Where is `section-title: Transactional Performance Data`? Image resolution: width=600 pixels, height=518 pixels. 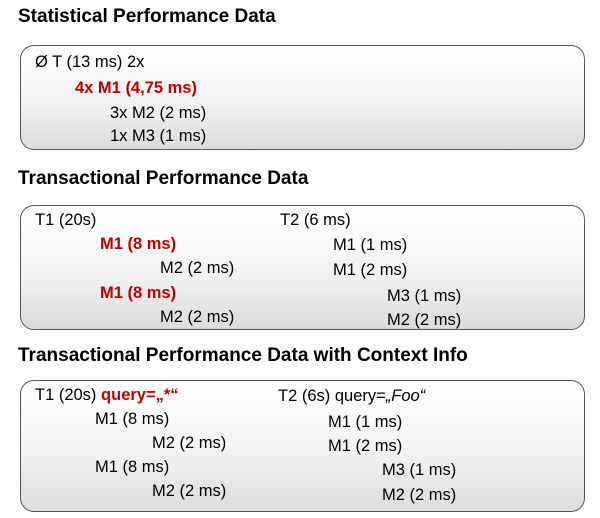
section-title: Transactional Performance Data is located at coordinates (163, 178).